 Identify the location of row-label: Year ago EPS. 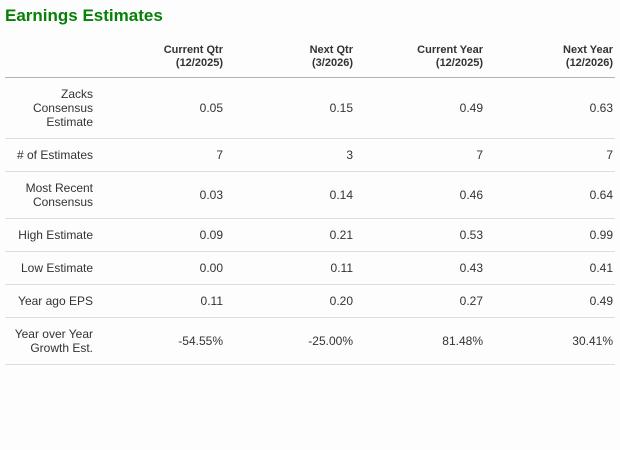
(50, 301).